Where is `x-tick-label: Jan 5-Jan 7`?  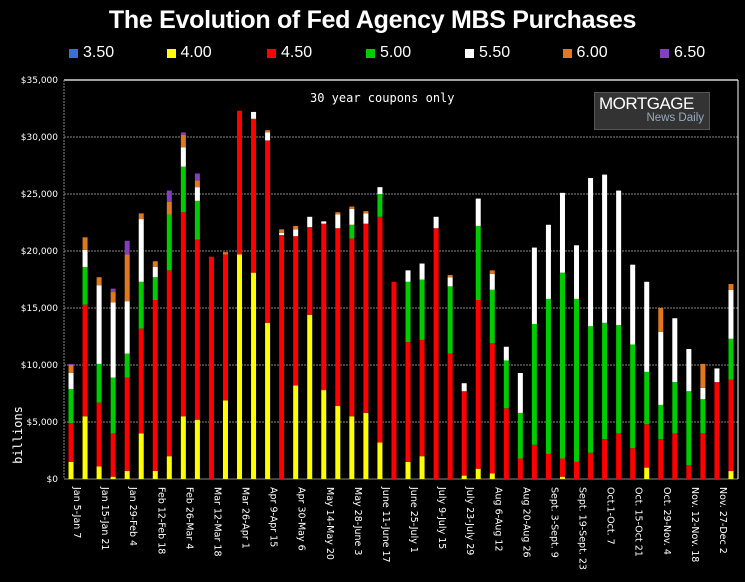
x-tick-label: Jan 5-Jan 7 is located at coordinates (76, 512).